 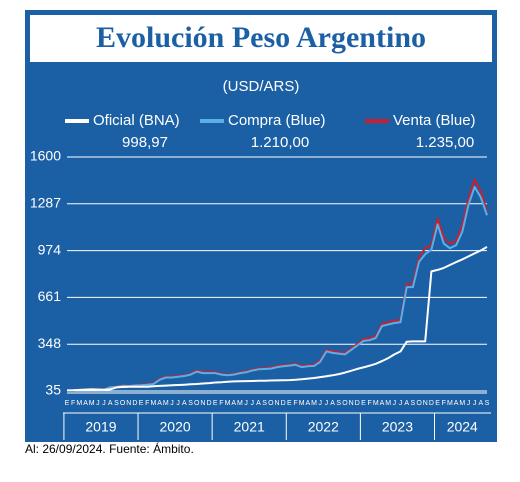 I want to click on legend-label: Compra (Blue), so click(x=277, y=120).